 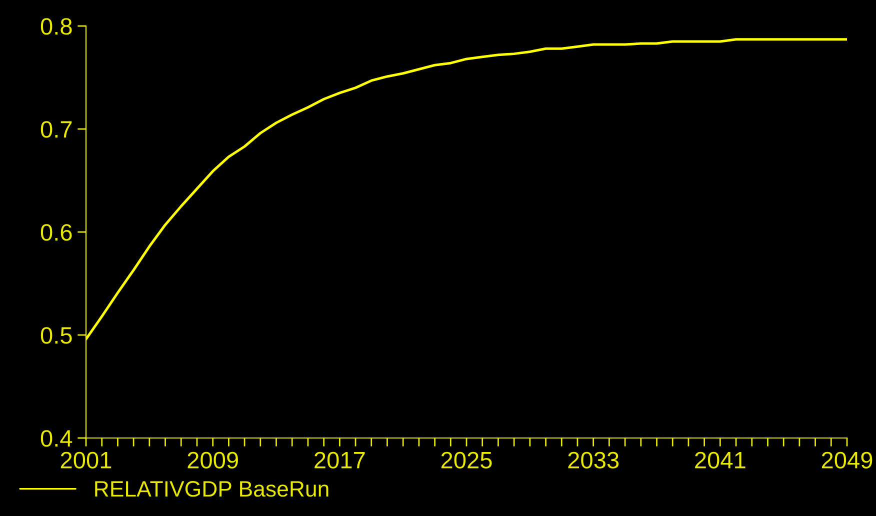 I want to click on x-tick-label: 2041, so click(x=720, y=460).